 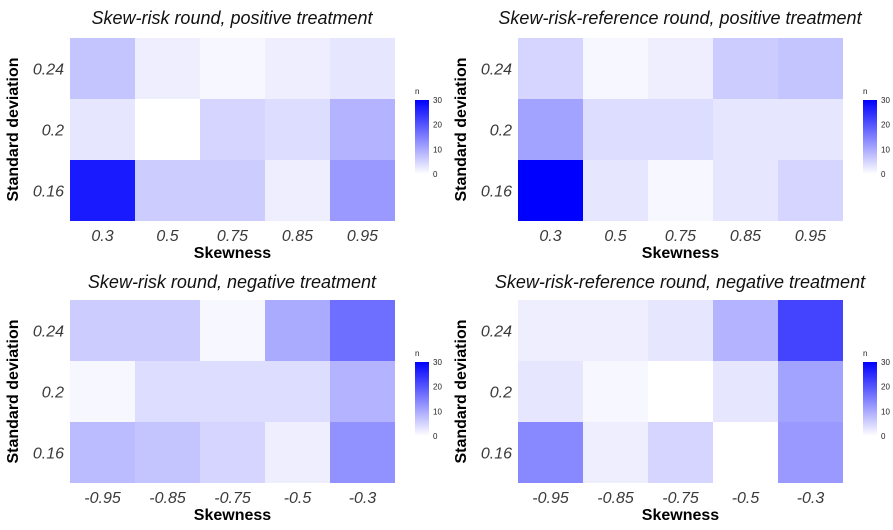 I want to click on x-tick-label: -0.85, so click(x=615, y=498).